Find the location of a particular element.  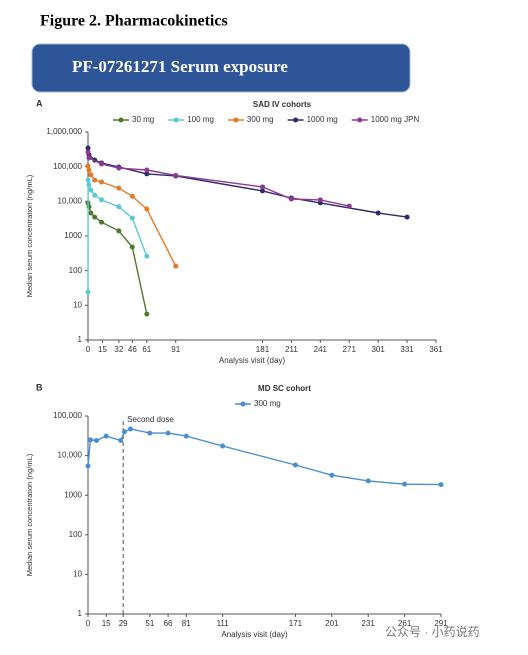

chart-title: SAD IV cohorts is located at coordinates (282, 104).